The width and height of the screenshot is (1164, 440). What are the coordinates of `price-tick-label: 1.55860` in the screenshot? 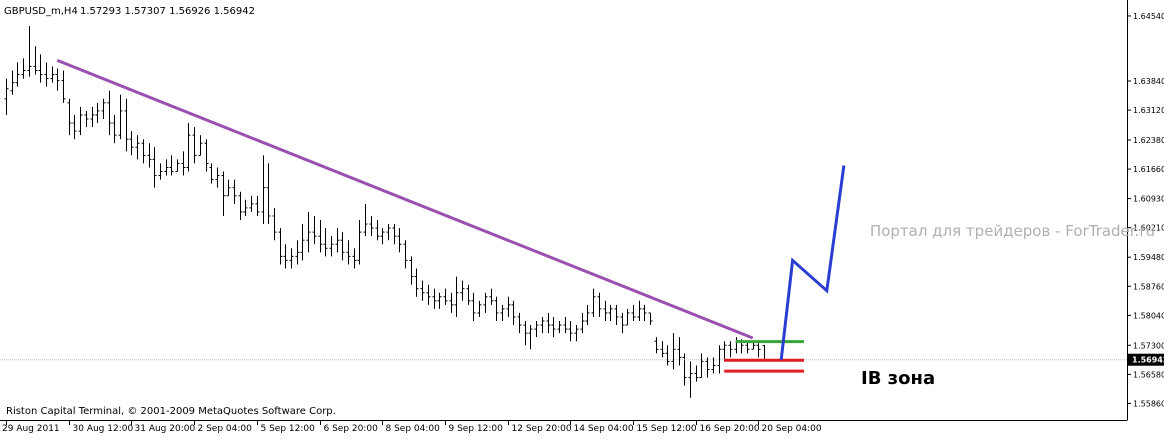 It's located at (1148, 403).